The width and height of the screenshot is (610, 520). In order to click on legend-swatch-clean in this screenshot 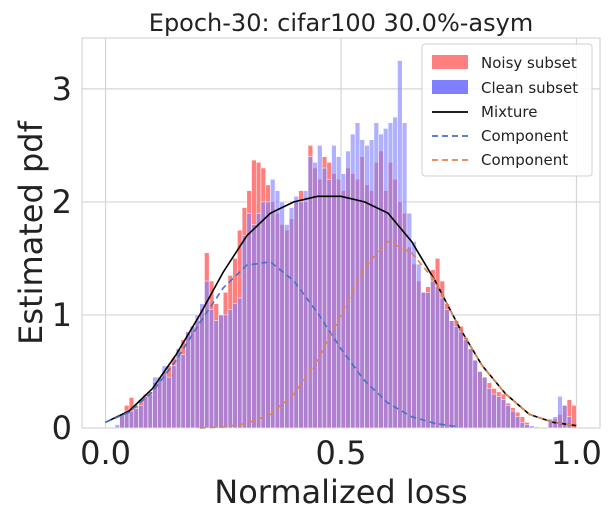, I will do `click(450, 87)`.